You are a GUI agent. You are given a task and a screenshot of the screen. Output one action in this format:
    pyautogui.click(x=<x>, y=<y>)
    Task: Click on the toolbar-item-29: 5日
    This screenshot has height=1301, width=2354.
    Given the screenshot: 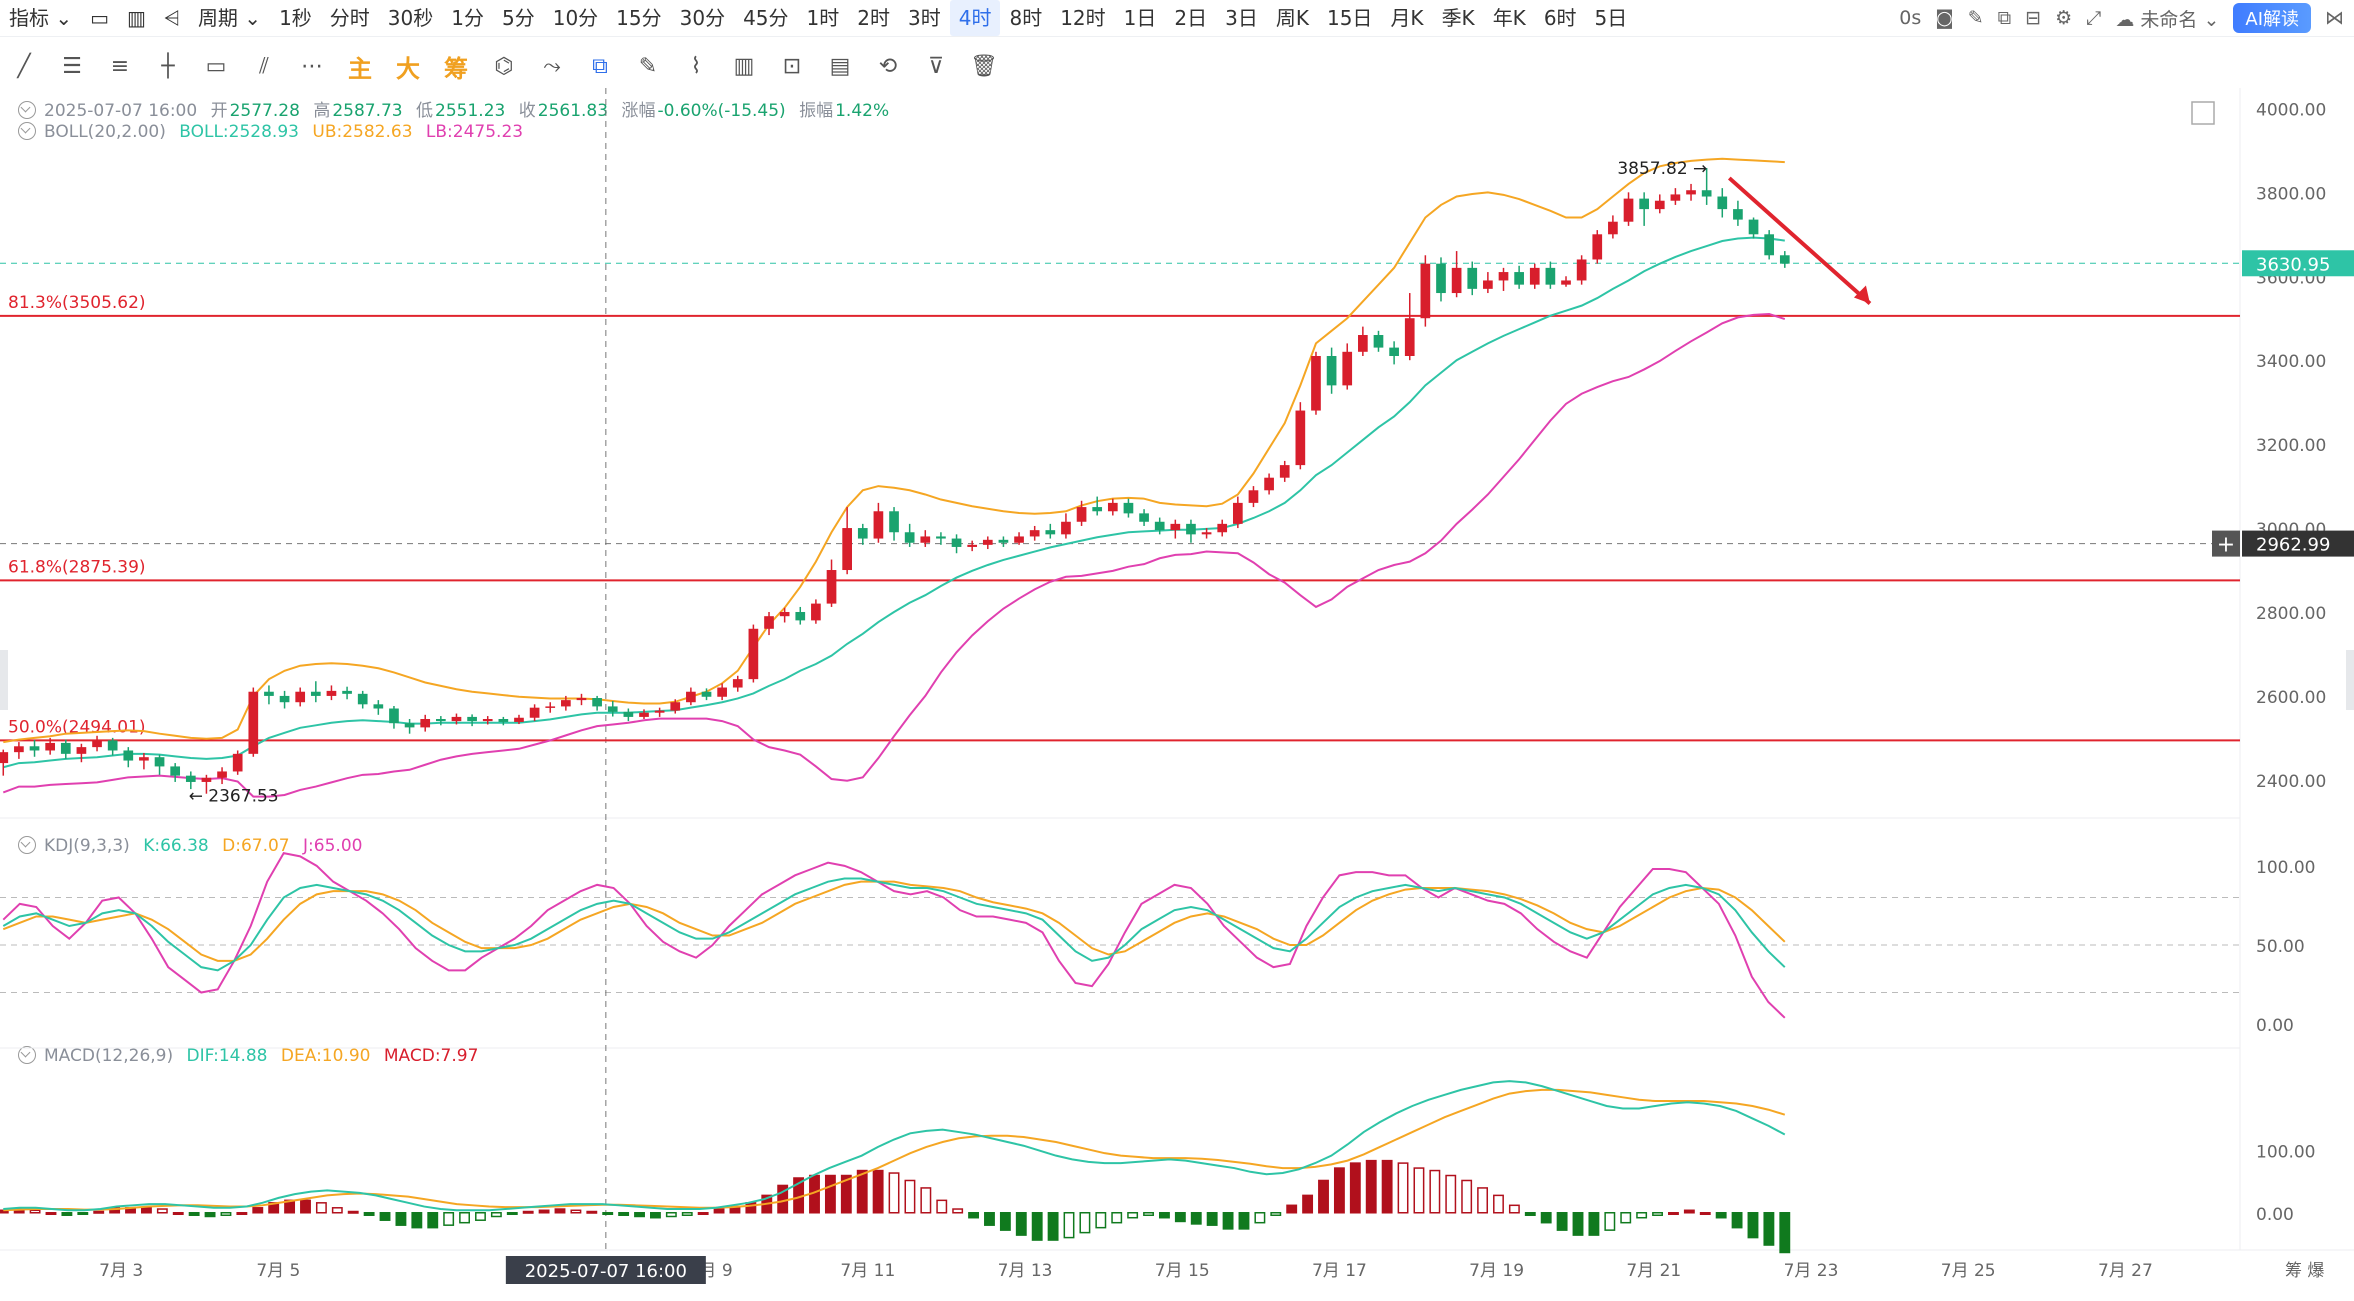 What is the action you would take?
    pyautogui.click(x=1611, y=18)
    